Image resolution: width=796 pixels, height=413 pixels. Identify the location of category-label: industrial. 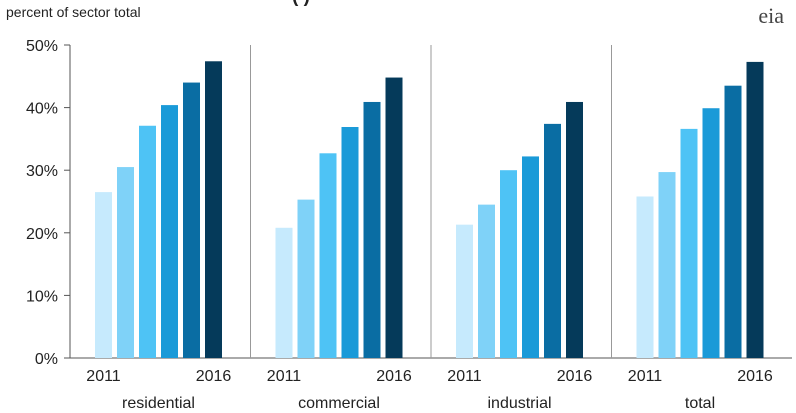
(519, 403).